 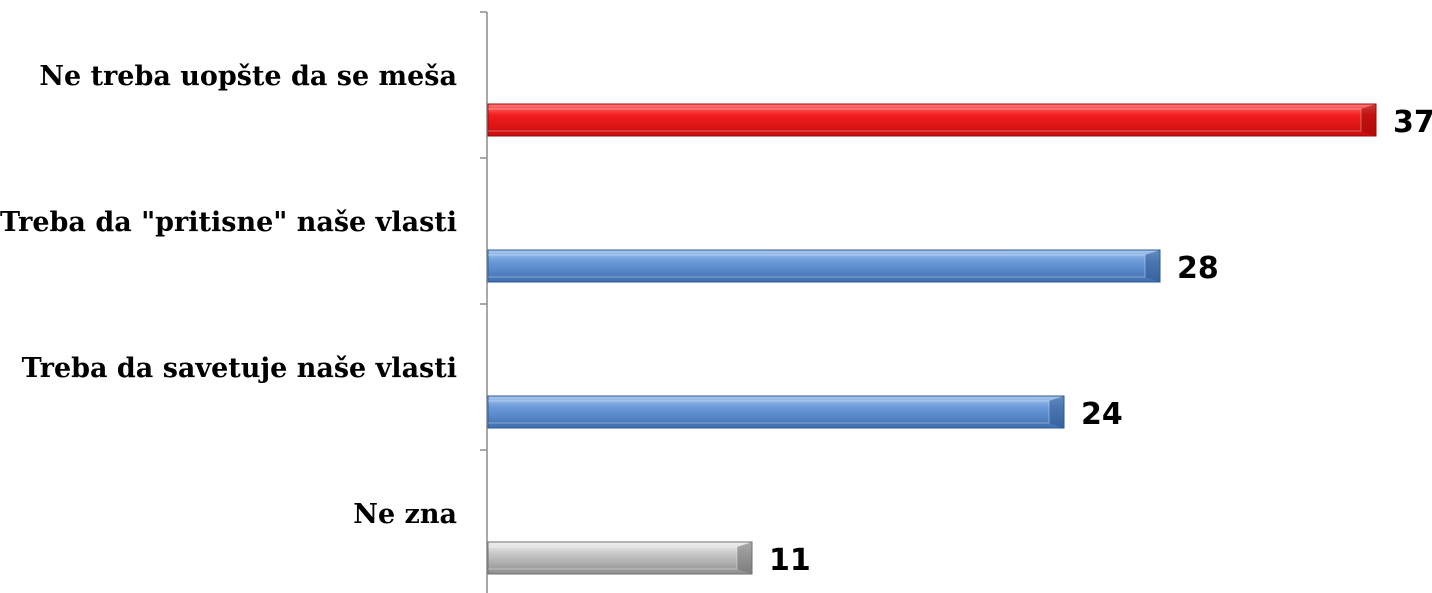 What do you see at coordinates (405, 514) in the screenshot?
I see `category-label: Ne zna` at bounding box center [405, 514].